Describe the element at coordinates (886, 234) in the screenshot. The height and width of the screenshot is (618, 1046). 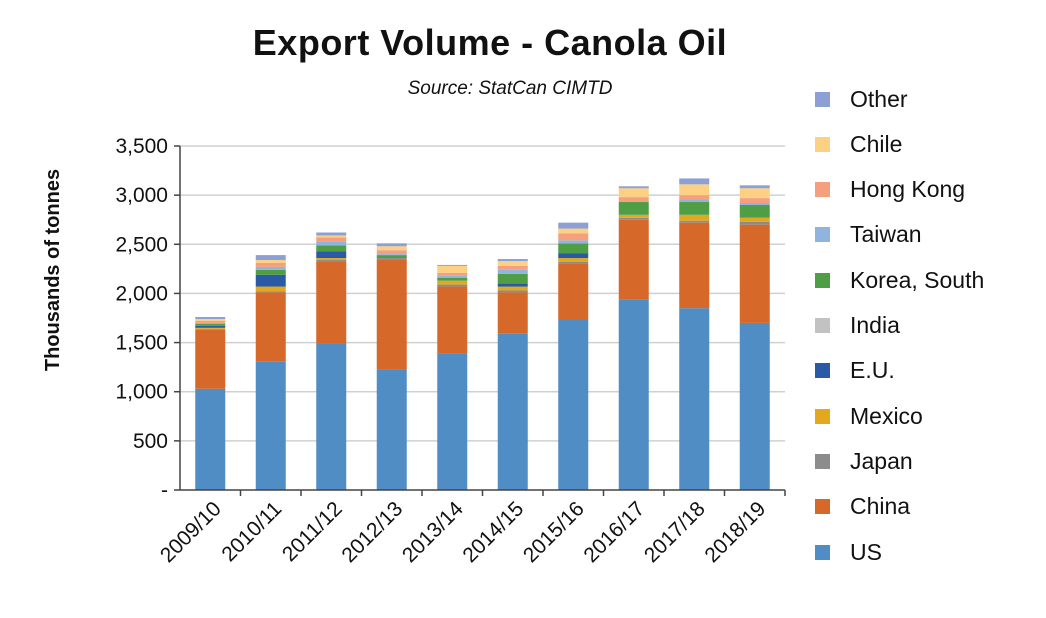
I see `legend-label: Taiwan` at that location.